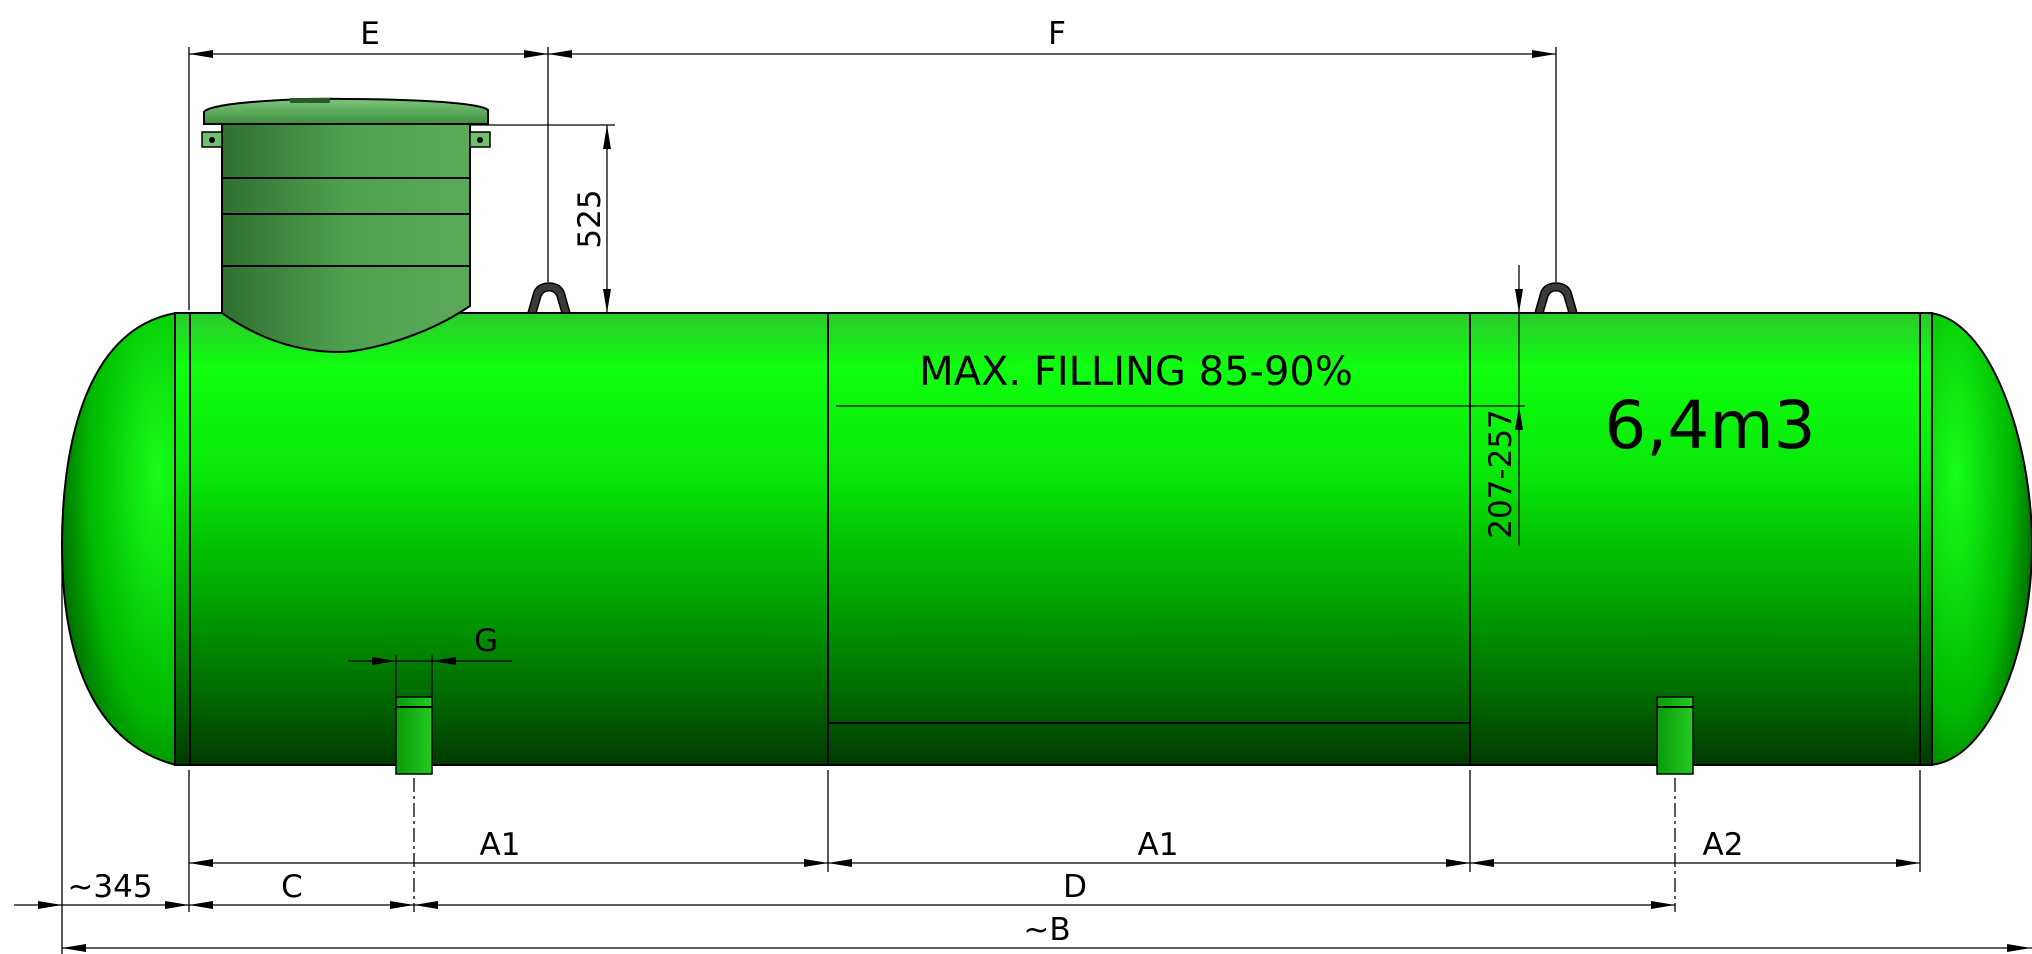 The height and width of the screenshot is (954, 2032). I want to click on left-end-cap, so click(125, 539).